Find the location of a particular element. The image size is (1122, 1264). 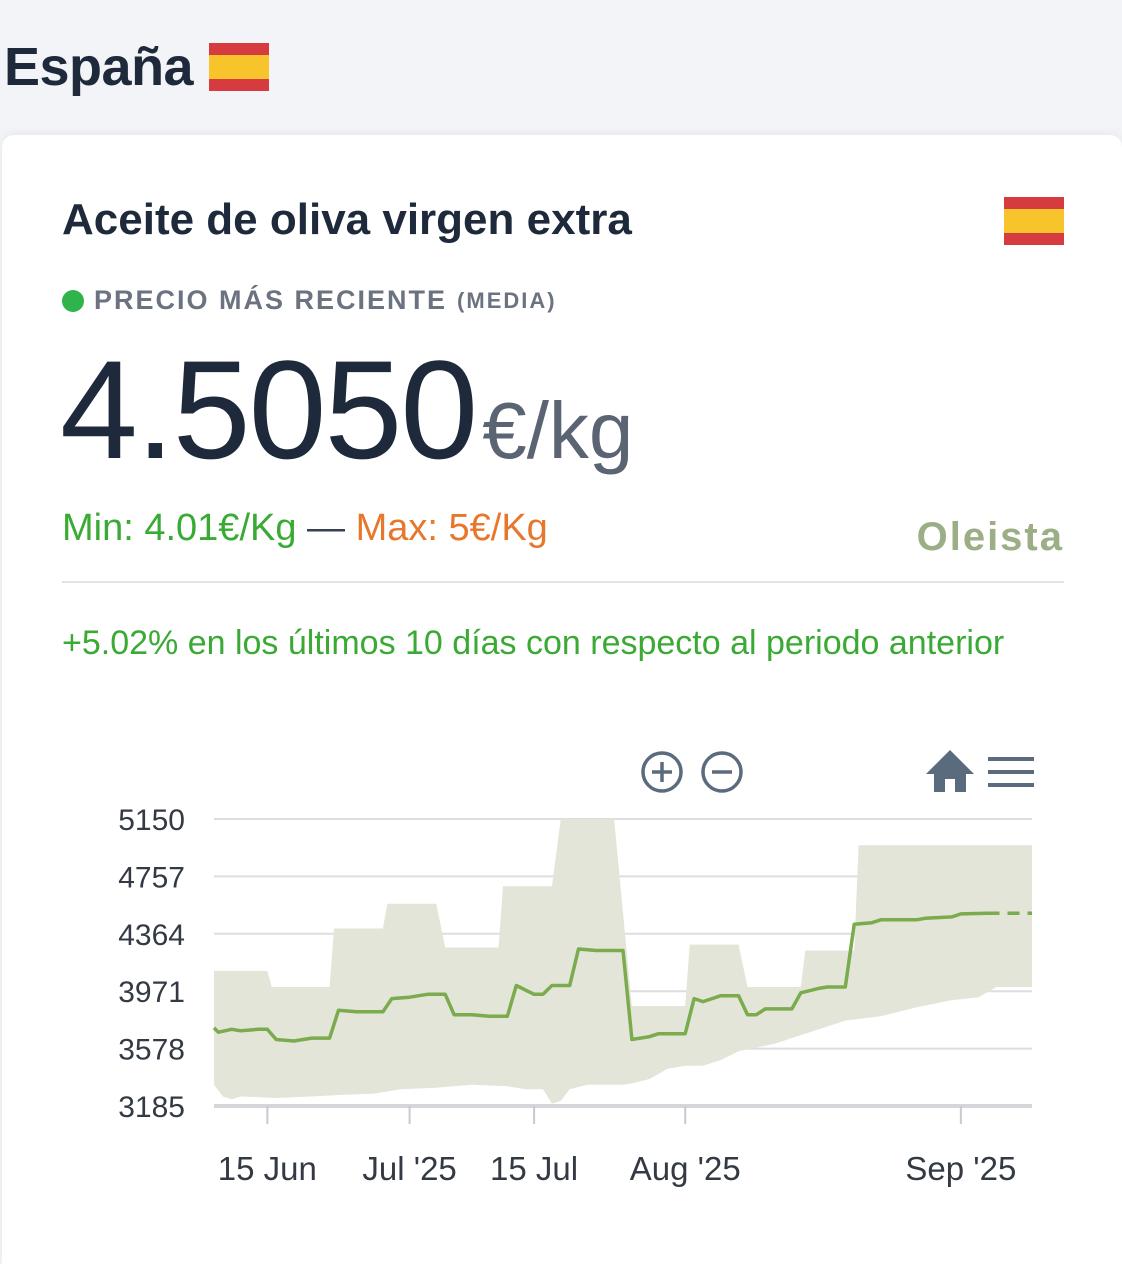

divider is located at coordinates (563, 582).